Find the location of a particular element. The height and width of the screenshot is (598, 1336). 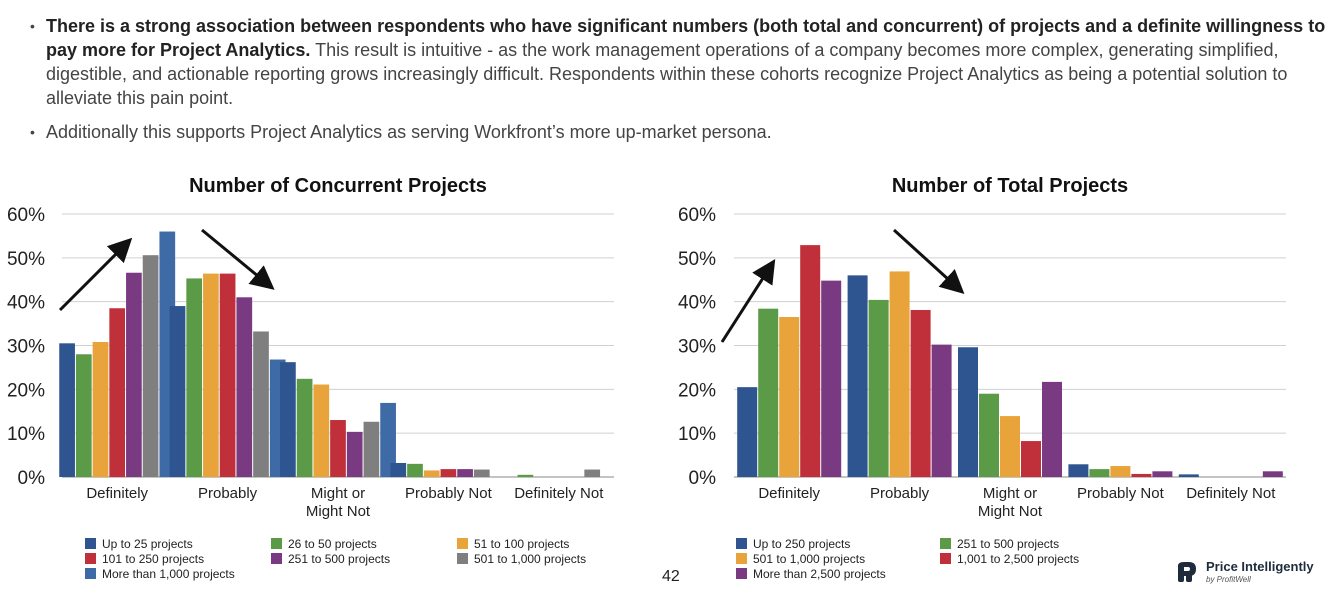

legend-label: Up to 25 projects is located at coordinates (147, 544).